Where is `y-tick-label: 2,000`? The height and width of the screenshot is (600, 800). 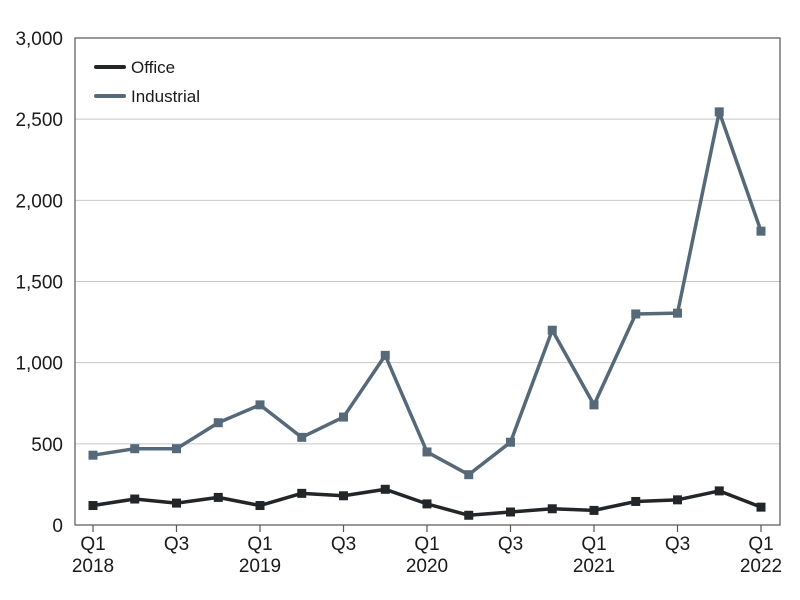
y-tick-label: 2,000 is located at coordinates (39, 201).